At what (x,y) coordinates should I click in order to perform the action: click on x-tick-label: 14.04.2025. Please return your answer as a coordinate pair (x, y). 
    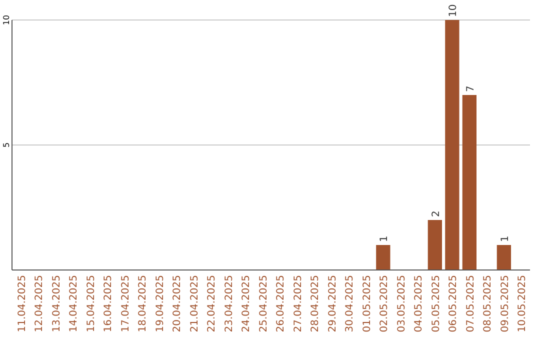
    Looking at the image, I should click on (74, 303).